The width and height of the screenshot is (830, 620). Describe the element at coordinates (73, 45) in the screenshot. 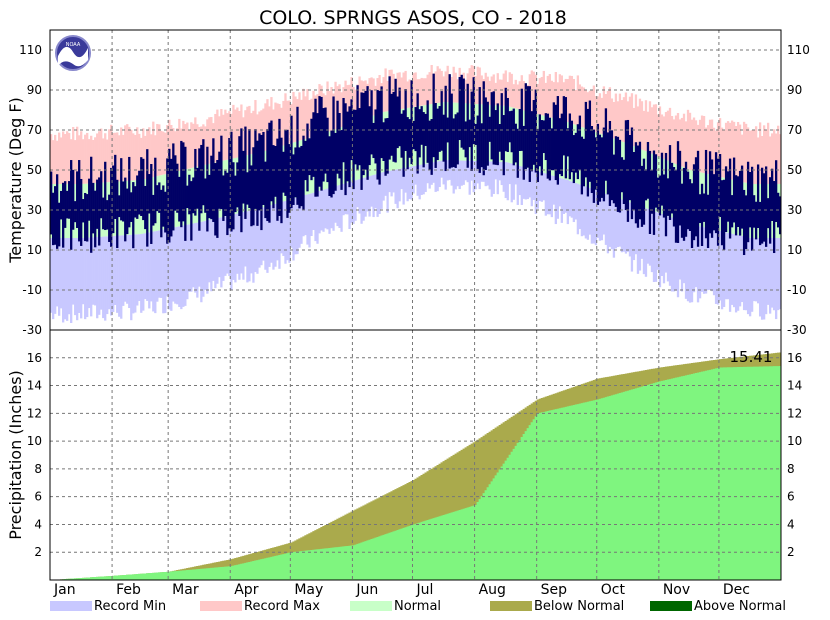

I see `logo-text: NOAA` at that location.